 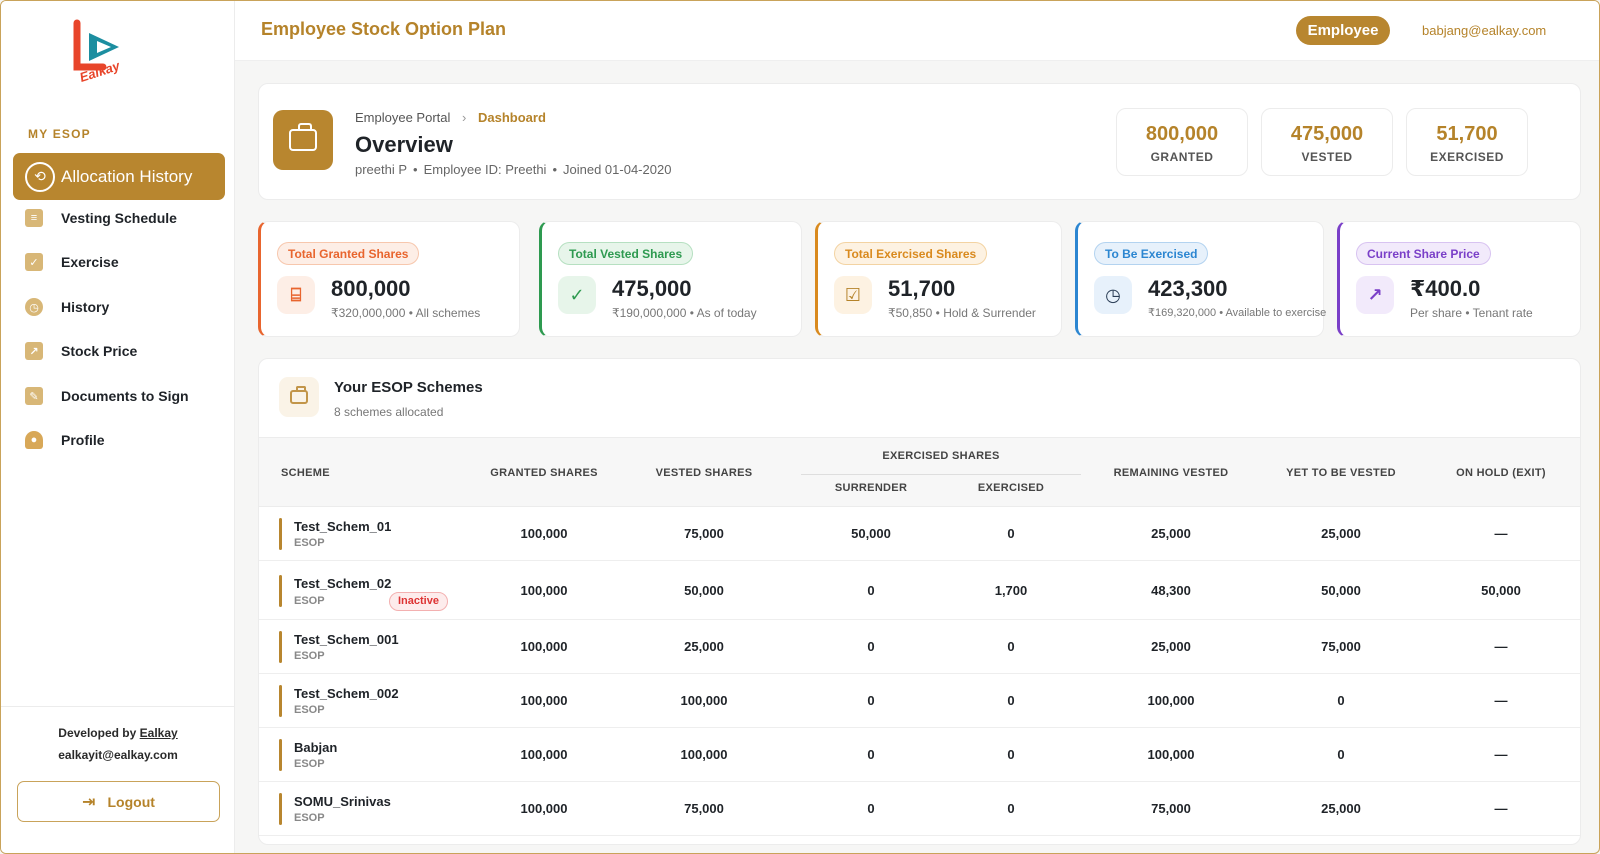 I want to click on clock-history-icon: ⟲, so click(x=40, y=176).